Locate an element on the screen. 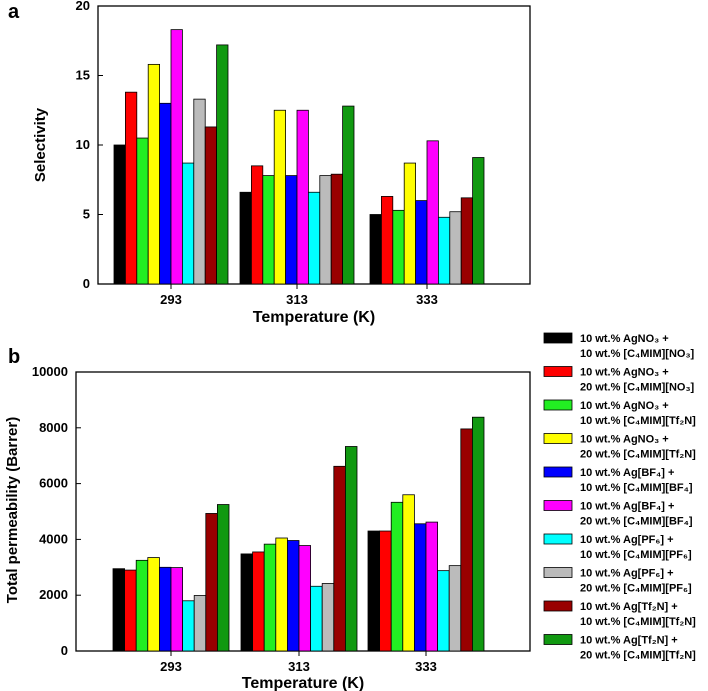 The width and height of the screenshot is (708, 691). panel-a-xlabel: Temperature (K) is located at coordinates (314, 317).